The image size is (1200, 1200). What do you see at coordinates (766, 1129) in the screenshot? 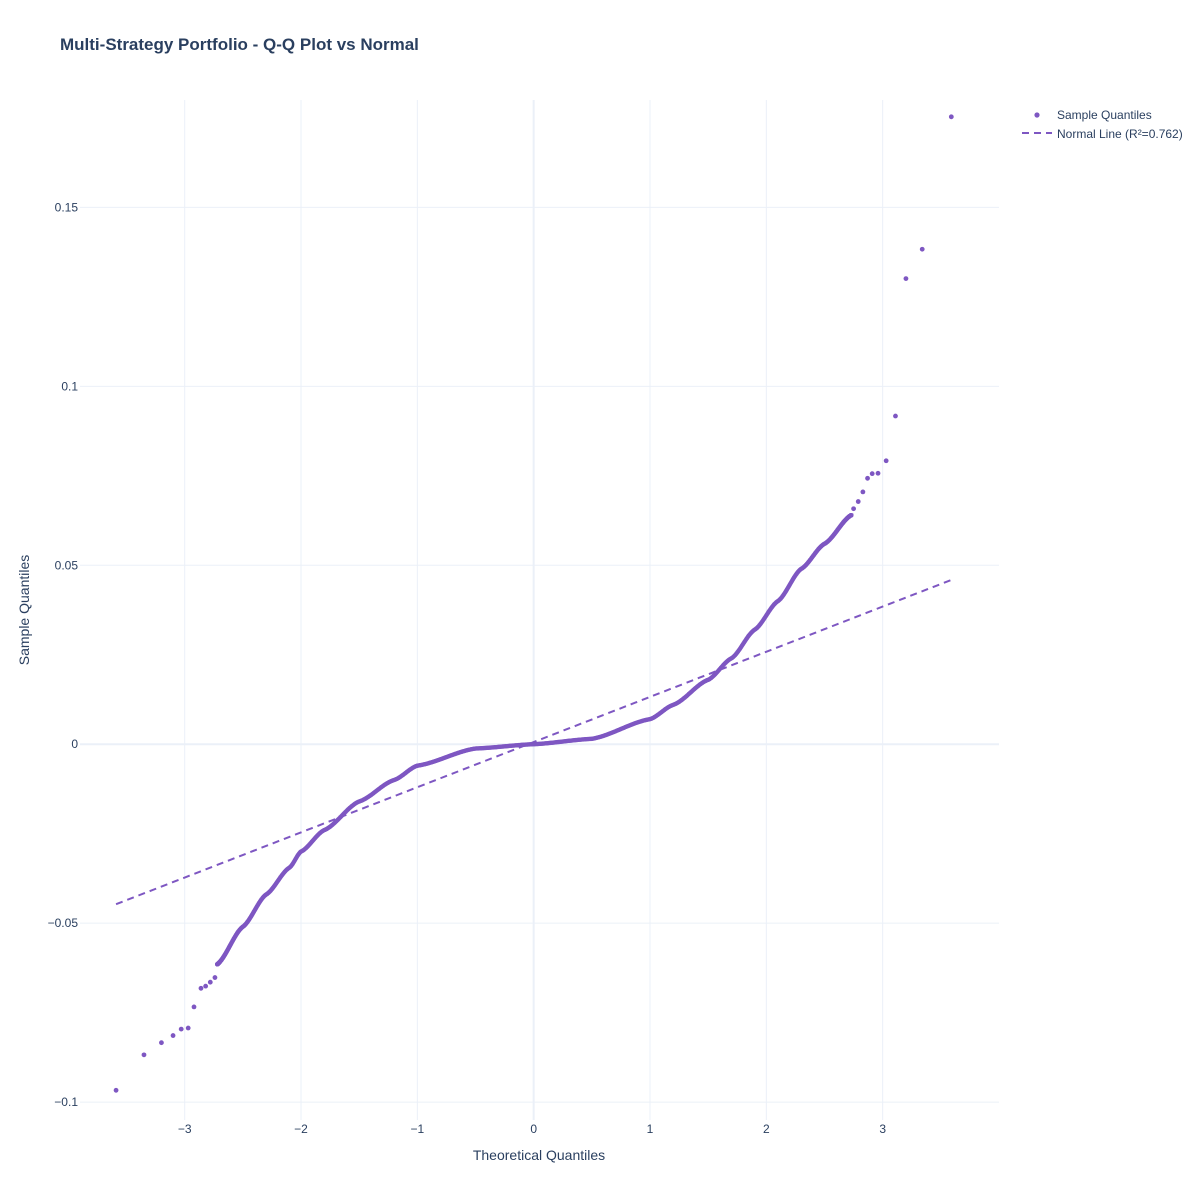
I see `x-tick-label: 2` at bounding box center [766, 1129].